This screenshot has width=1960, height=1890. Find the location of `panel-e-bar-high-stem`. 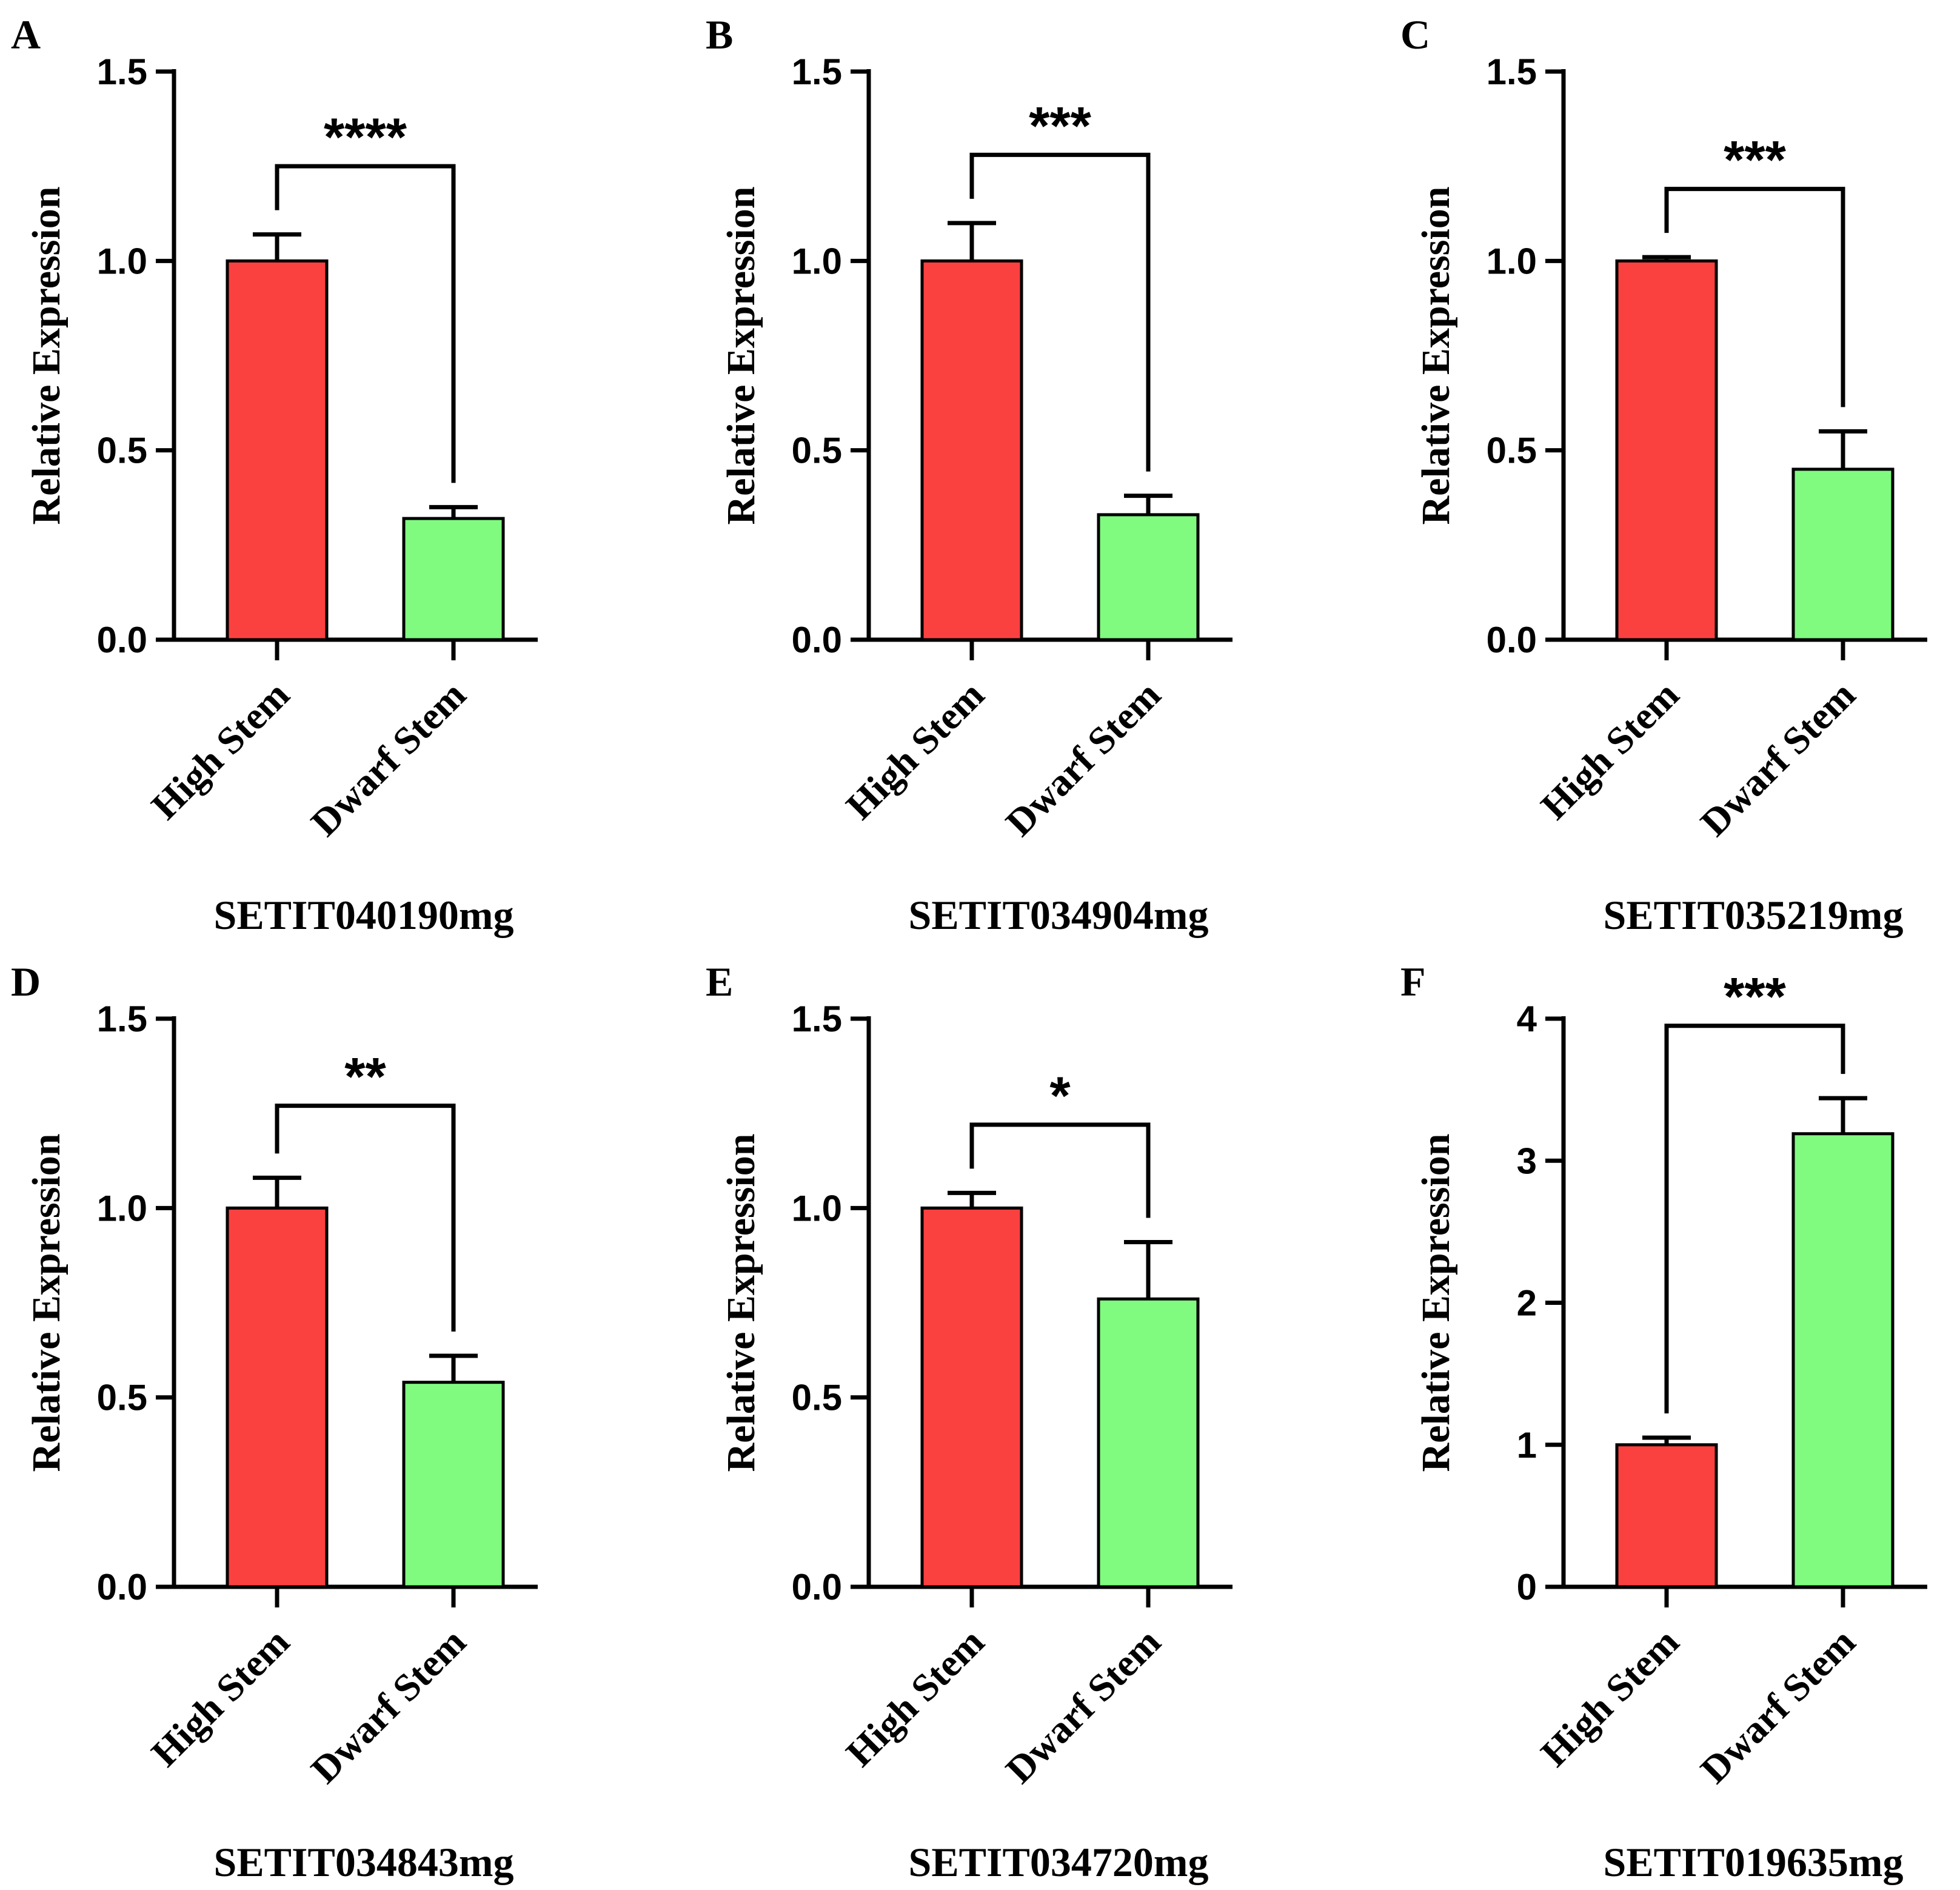

panel-e-bar-high-stem is located at coordinates (971, 1397).